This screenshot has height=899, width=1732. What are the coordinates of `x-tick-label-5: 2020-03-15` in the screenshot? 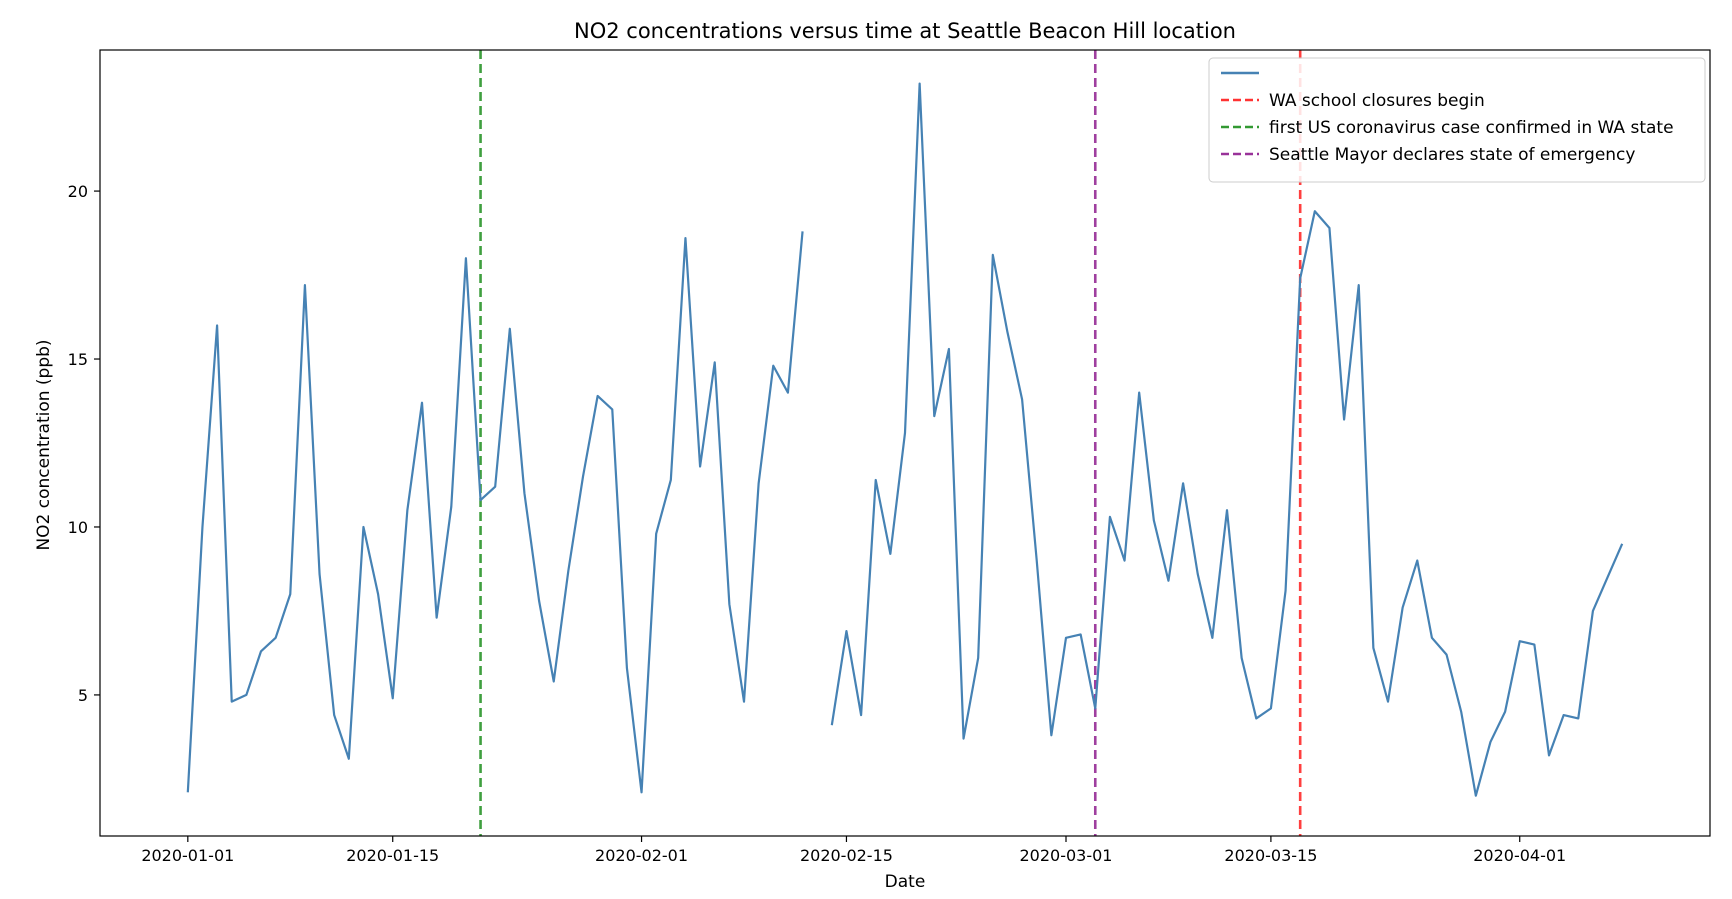 It's located at (1270, 855).